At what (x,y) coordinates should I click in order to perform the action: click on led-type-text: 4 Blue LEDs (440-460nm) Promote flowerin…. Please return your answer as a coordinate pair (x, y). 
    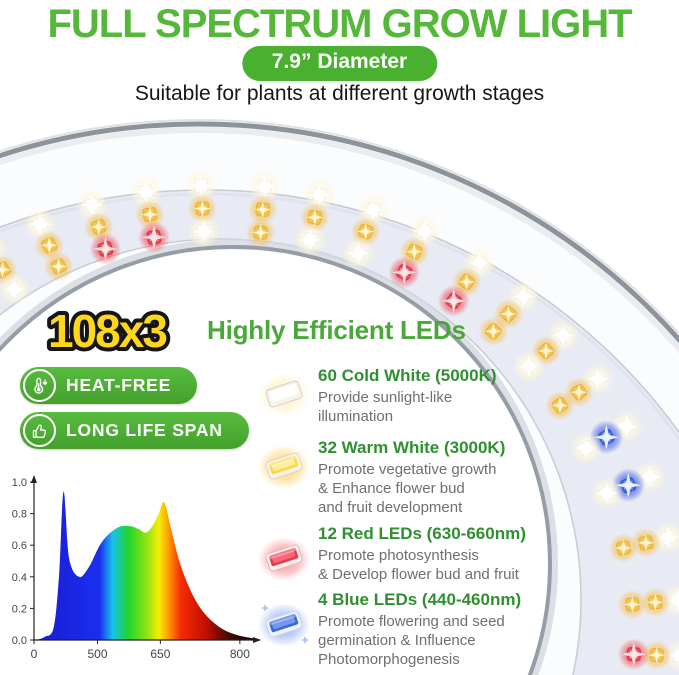
    Looking at the image, I should click on (419, 629).